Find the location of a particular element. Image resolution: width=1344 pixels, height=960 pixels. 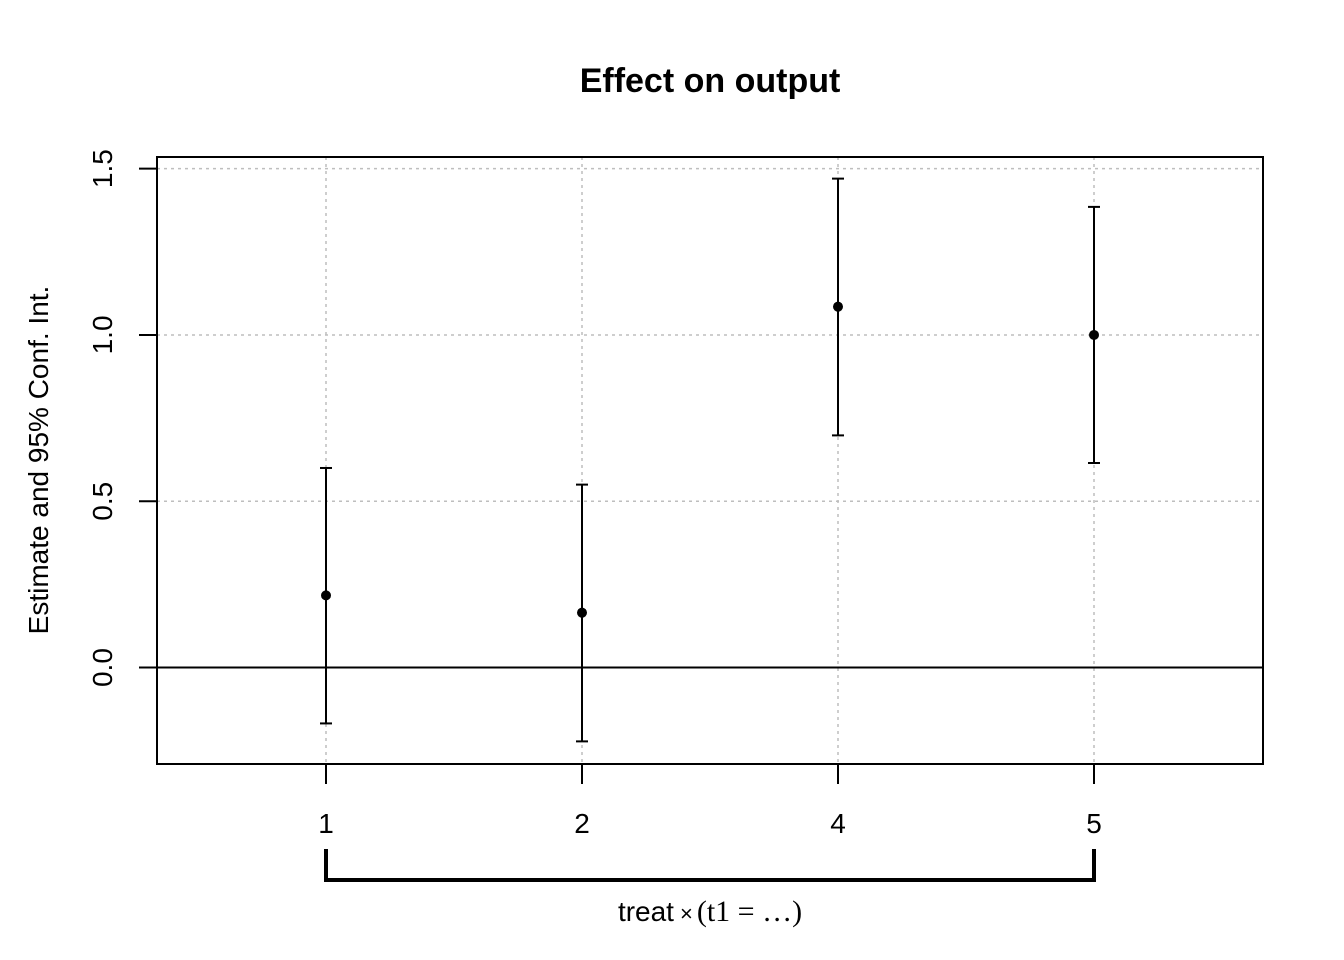

x-group-label: treat × (t1 = …) is located at coordinates (710, 911).